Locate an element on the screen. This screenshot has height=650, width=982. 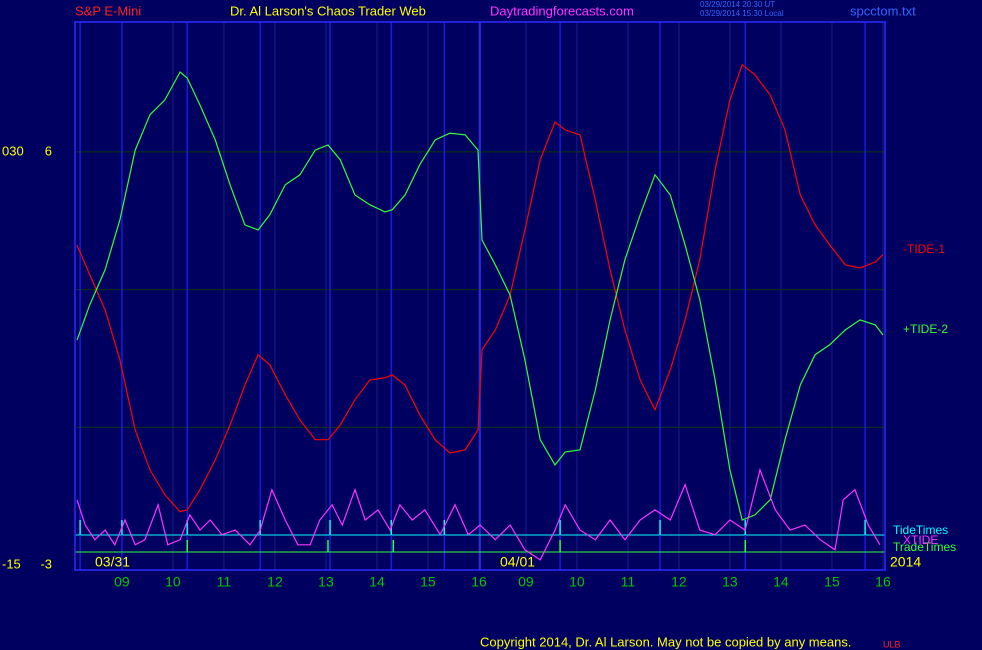
y2-tick-label: -15 is located at coordinates (11, 563).